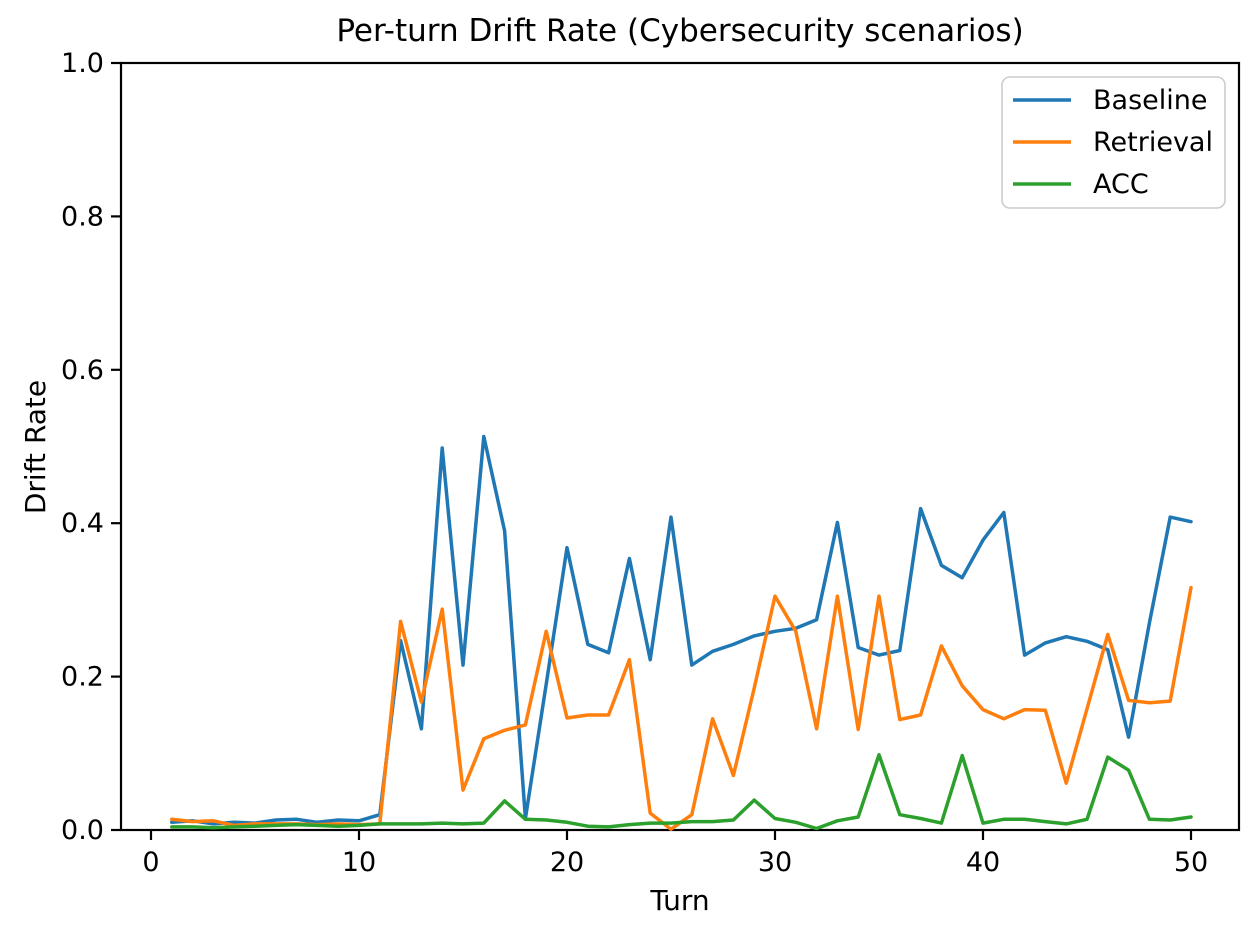 The width and height of the screenshot is (1260, 938). What do you see at coordinates (1121, 184) in the screenshot?
I see `legend-label-acc: ACC` at bounding box center [1121, 184].